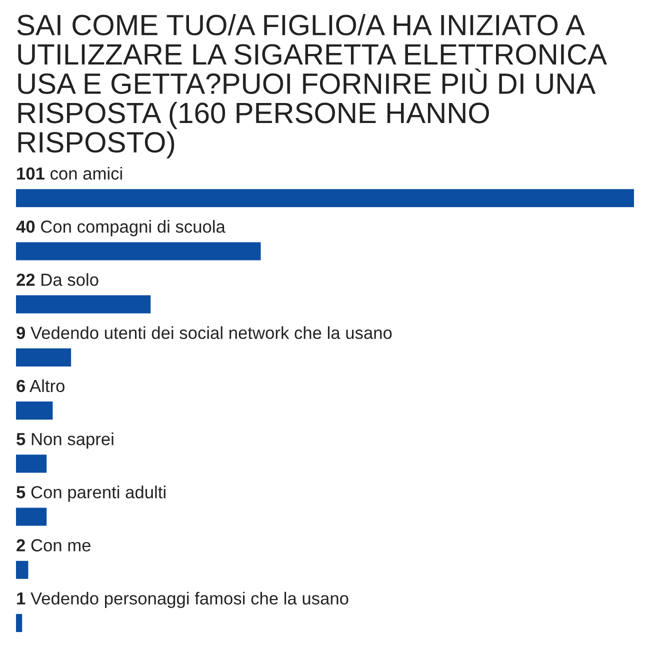 Image resolution: width=650 pixels, height=656 pixels. What do you see at coordinates (25, 280) in the screenshot?
I see `data-label: 22` at bounding box center [25, 280].